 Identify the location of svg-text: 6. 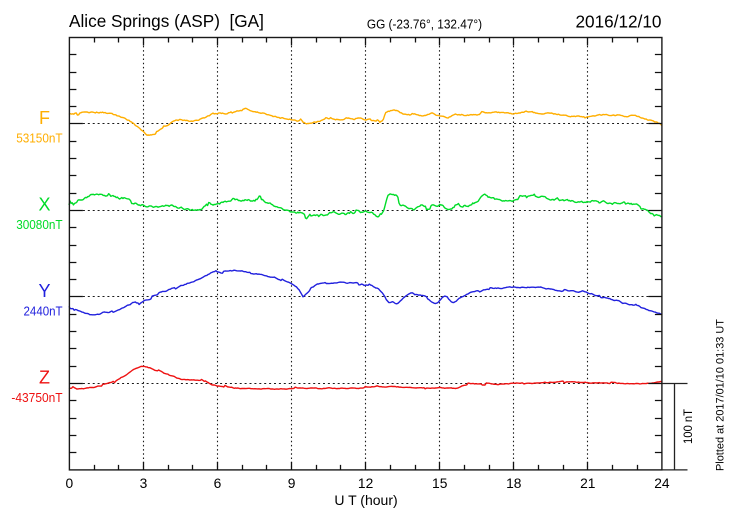
(218, 483).